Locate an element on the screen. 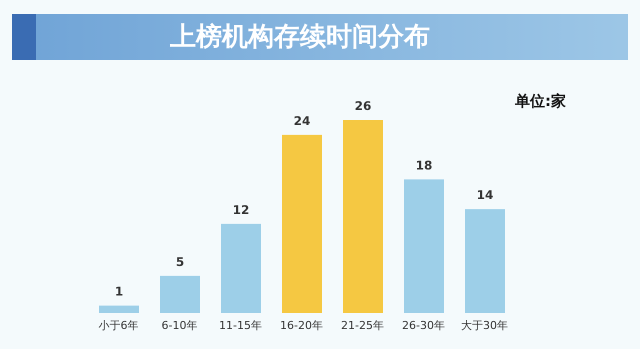 Image resolution: width=640 pixels, height=349 pixels. data-label: 24 is located at coordinates (302, 121).